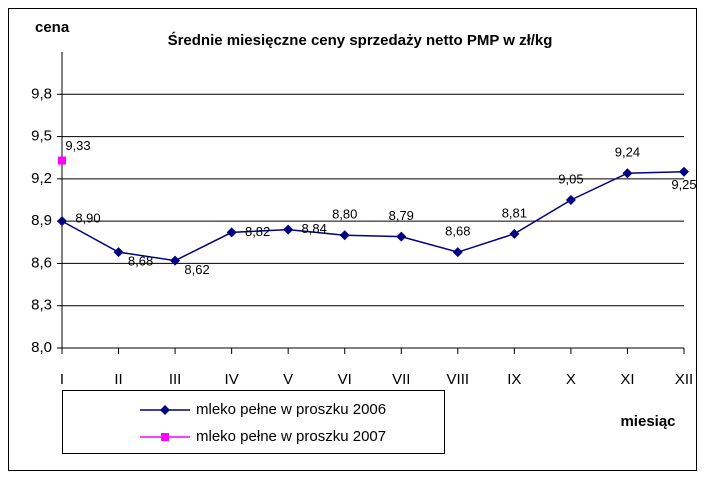 Image resolution: width=704 pixels, height=480 pixels. What do you see at coordinates (118, 379) in the screenshot?
I see `x-tick-label: II` at bounding box center [118, 379].